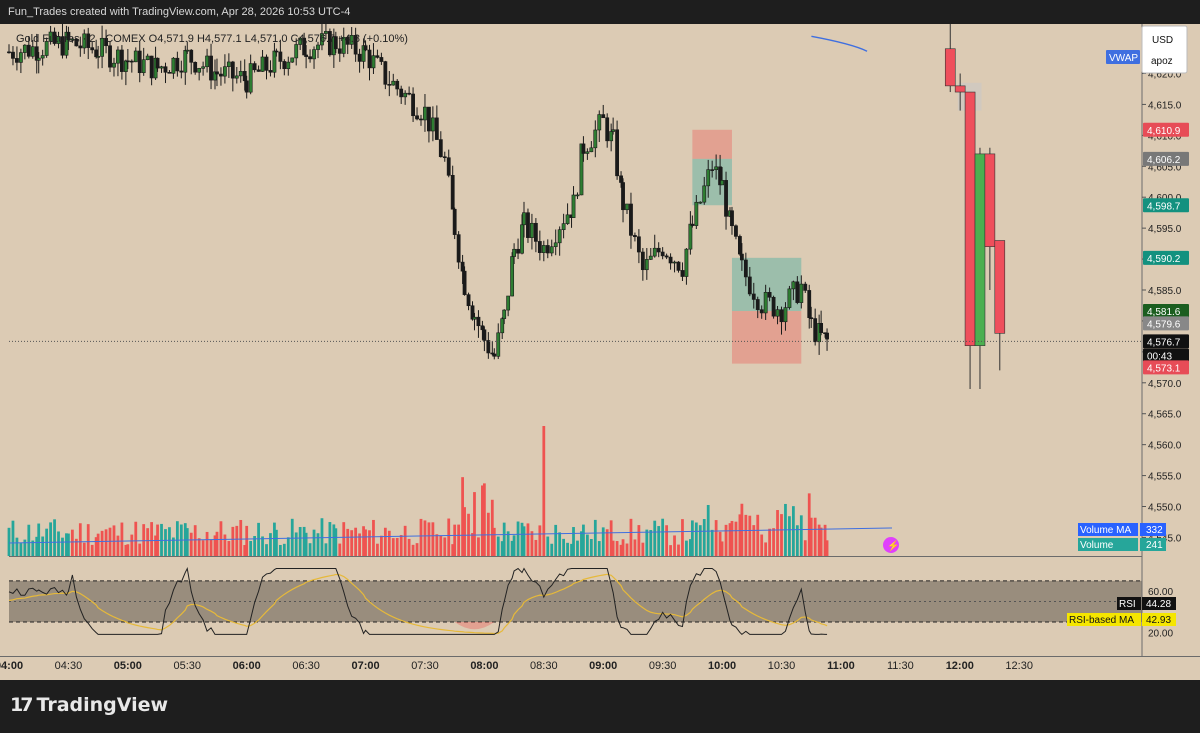 The image size is (1200, 733). Describe the element at coordinates (1166, 158) in the screenshot. I see `price-label: 4,606.2` at that location.